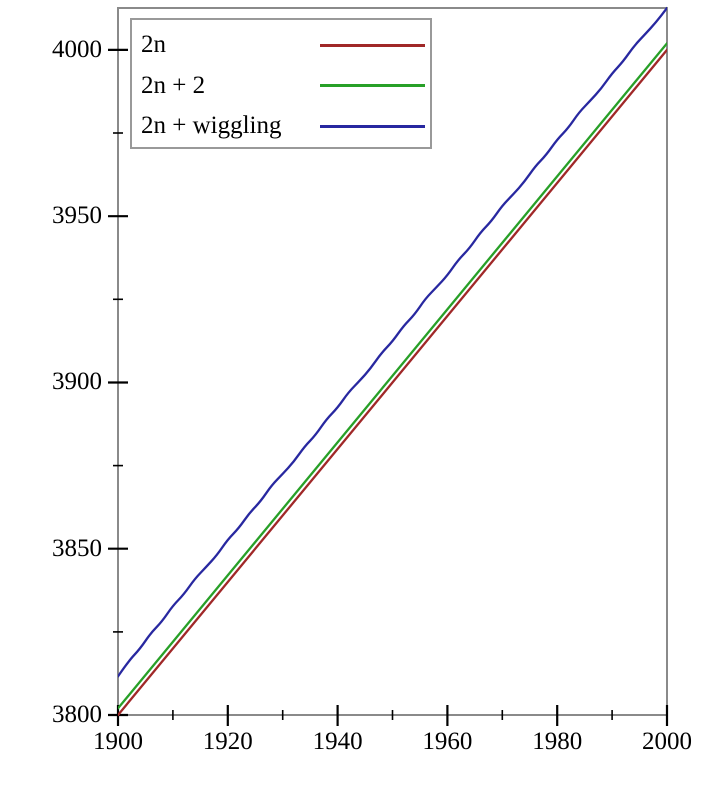 This screenshot has width=702, height=812. I want to click on legend-item: 2n + wiggling, so click(281, 126).